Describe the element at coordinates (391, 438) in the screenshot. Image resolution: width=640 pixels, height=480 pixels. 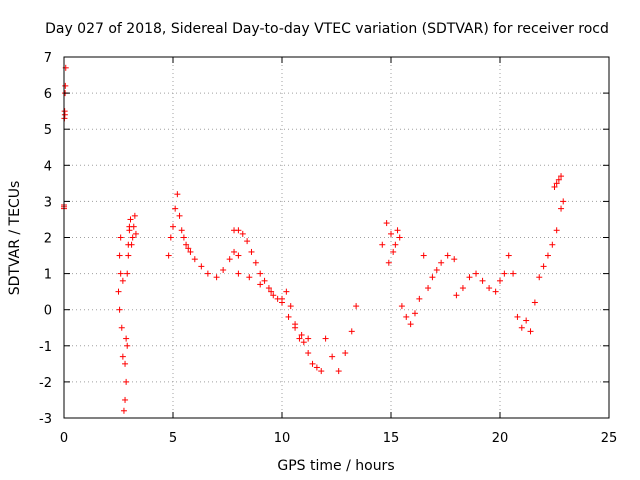
I see `x-tick-label: 15` at that location.